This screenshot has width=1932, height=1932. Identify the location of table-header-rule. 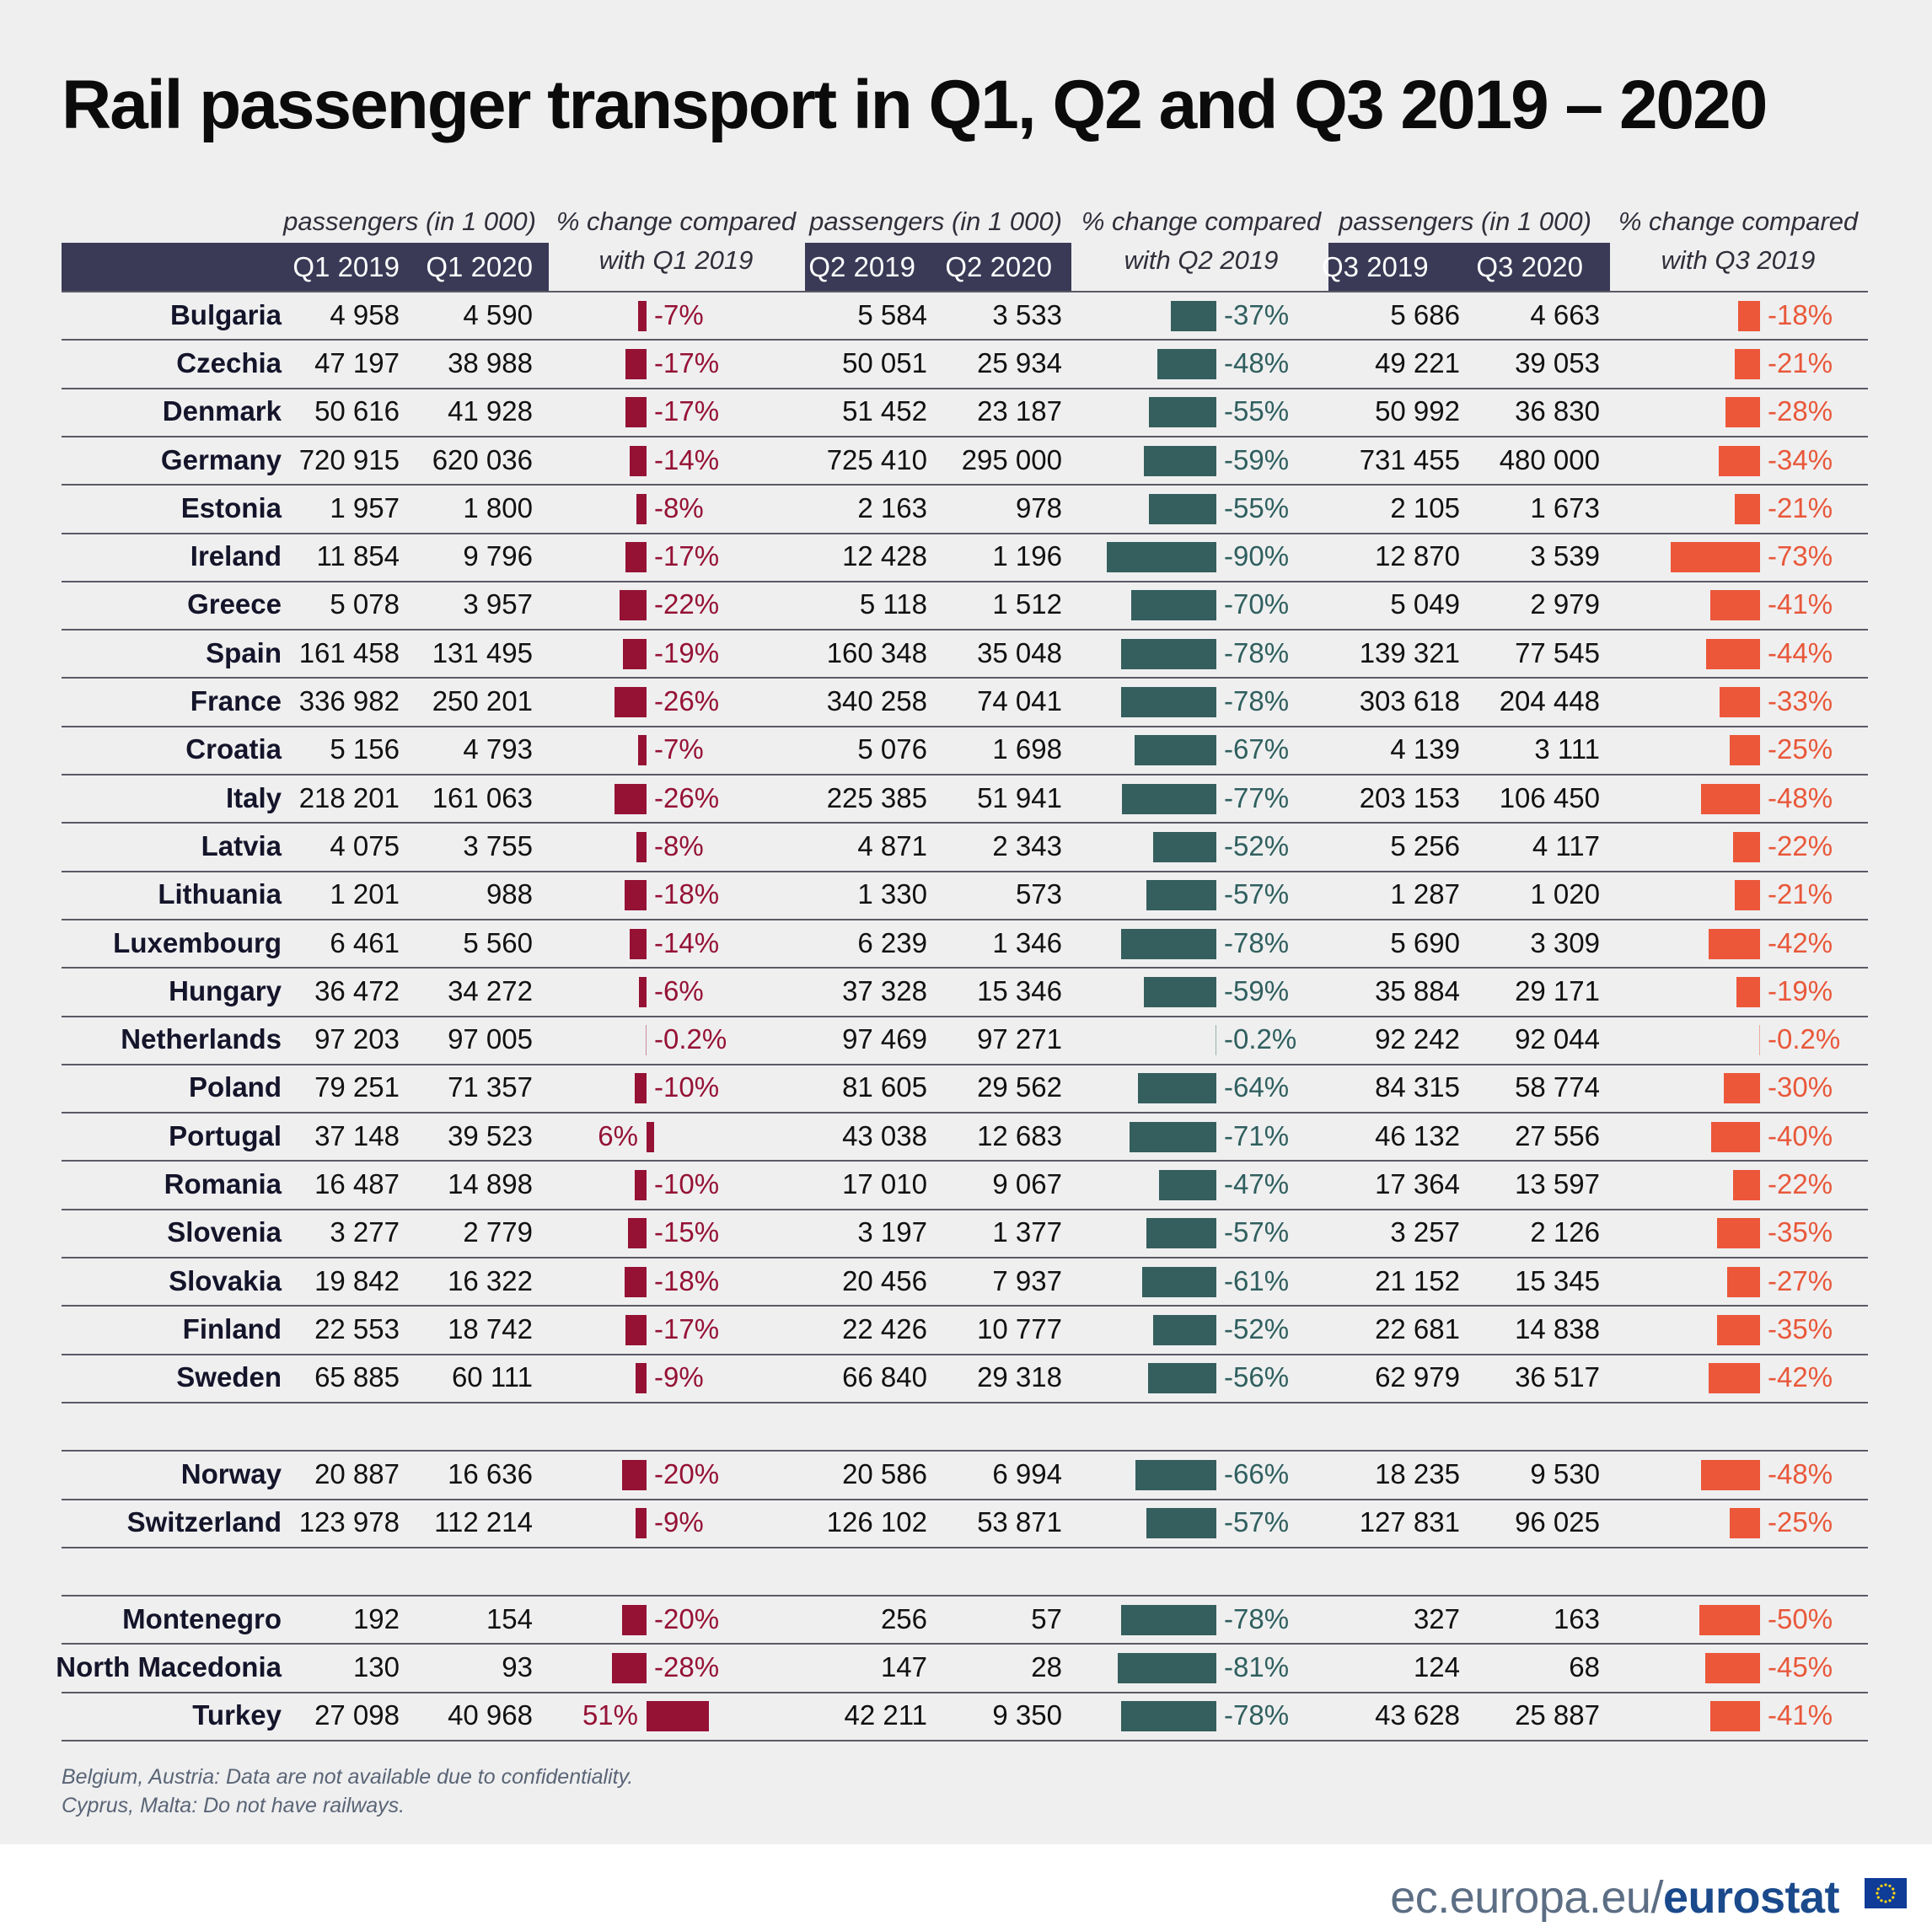
(965, 291).